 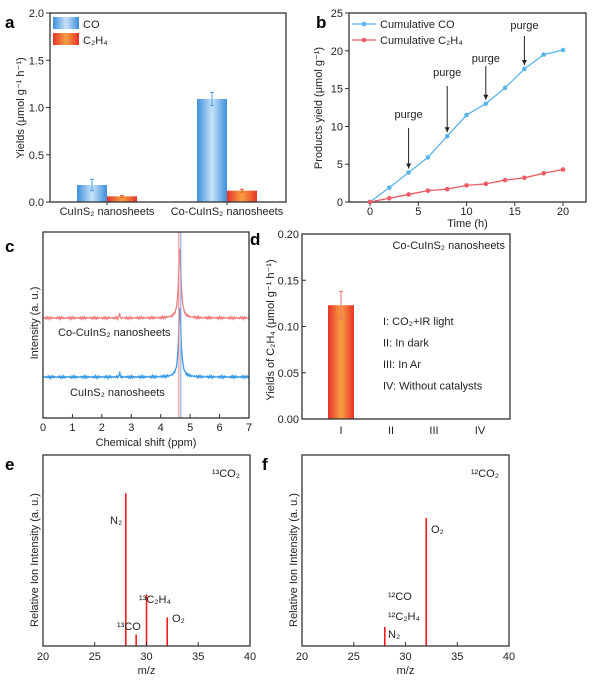 I want to click on e-xtick-label: 35, so click(x=198, y=657).